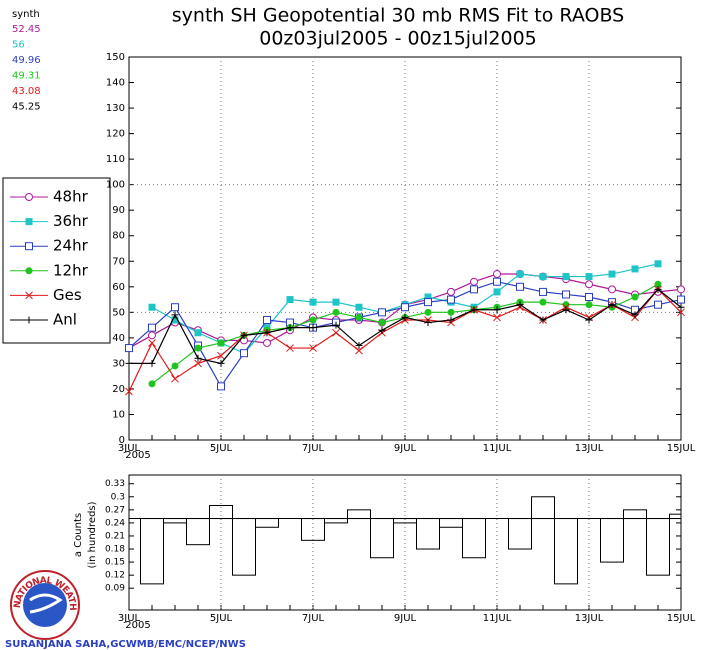 Image resolution: width=712 pixels, height=650 pixels. I want to click on y-tick-label: 80, so click(118, 236).